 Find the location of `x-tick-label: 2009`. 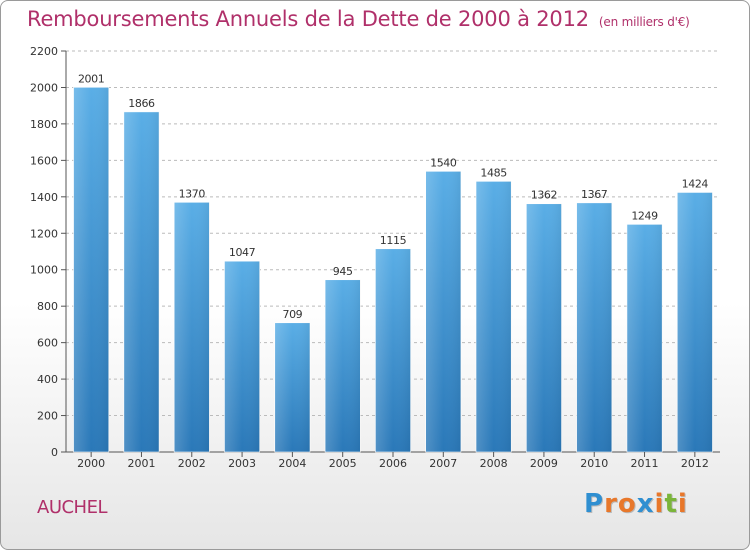

x-tick-label: 2009 is located at coordinates (544, 463).